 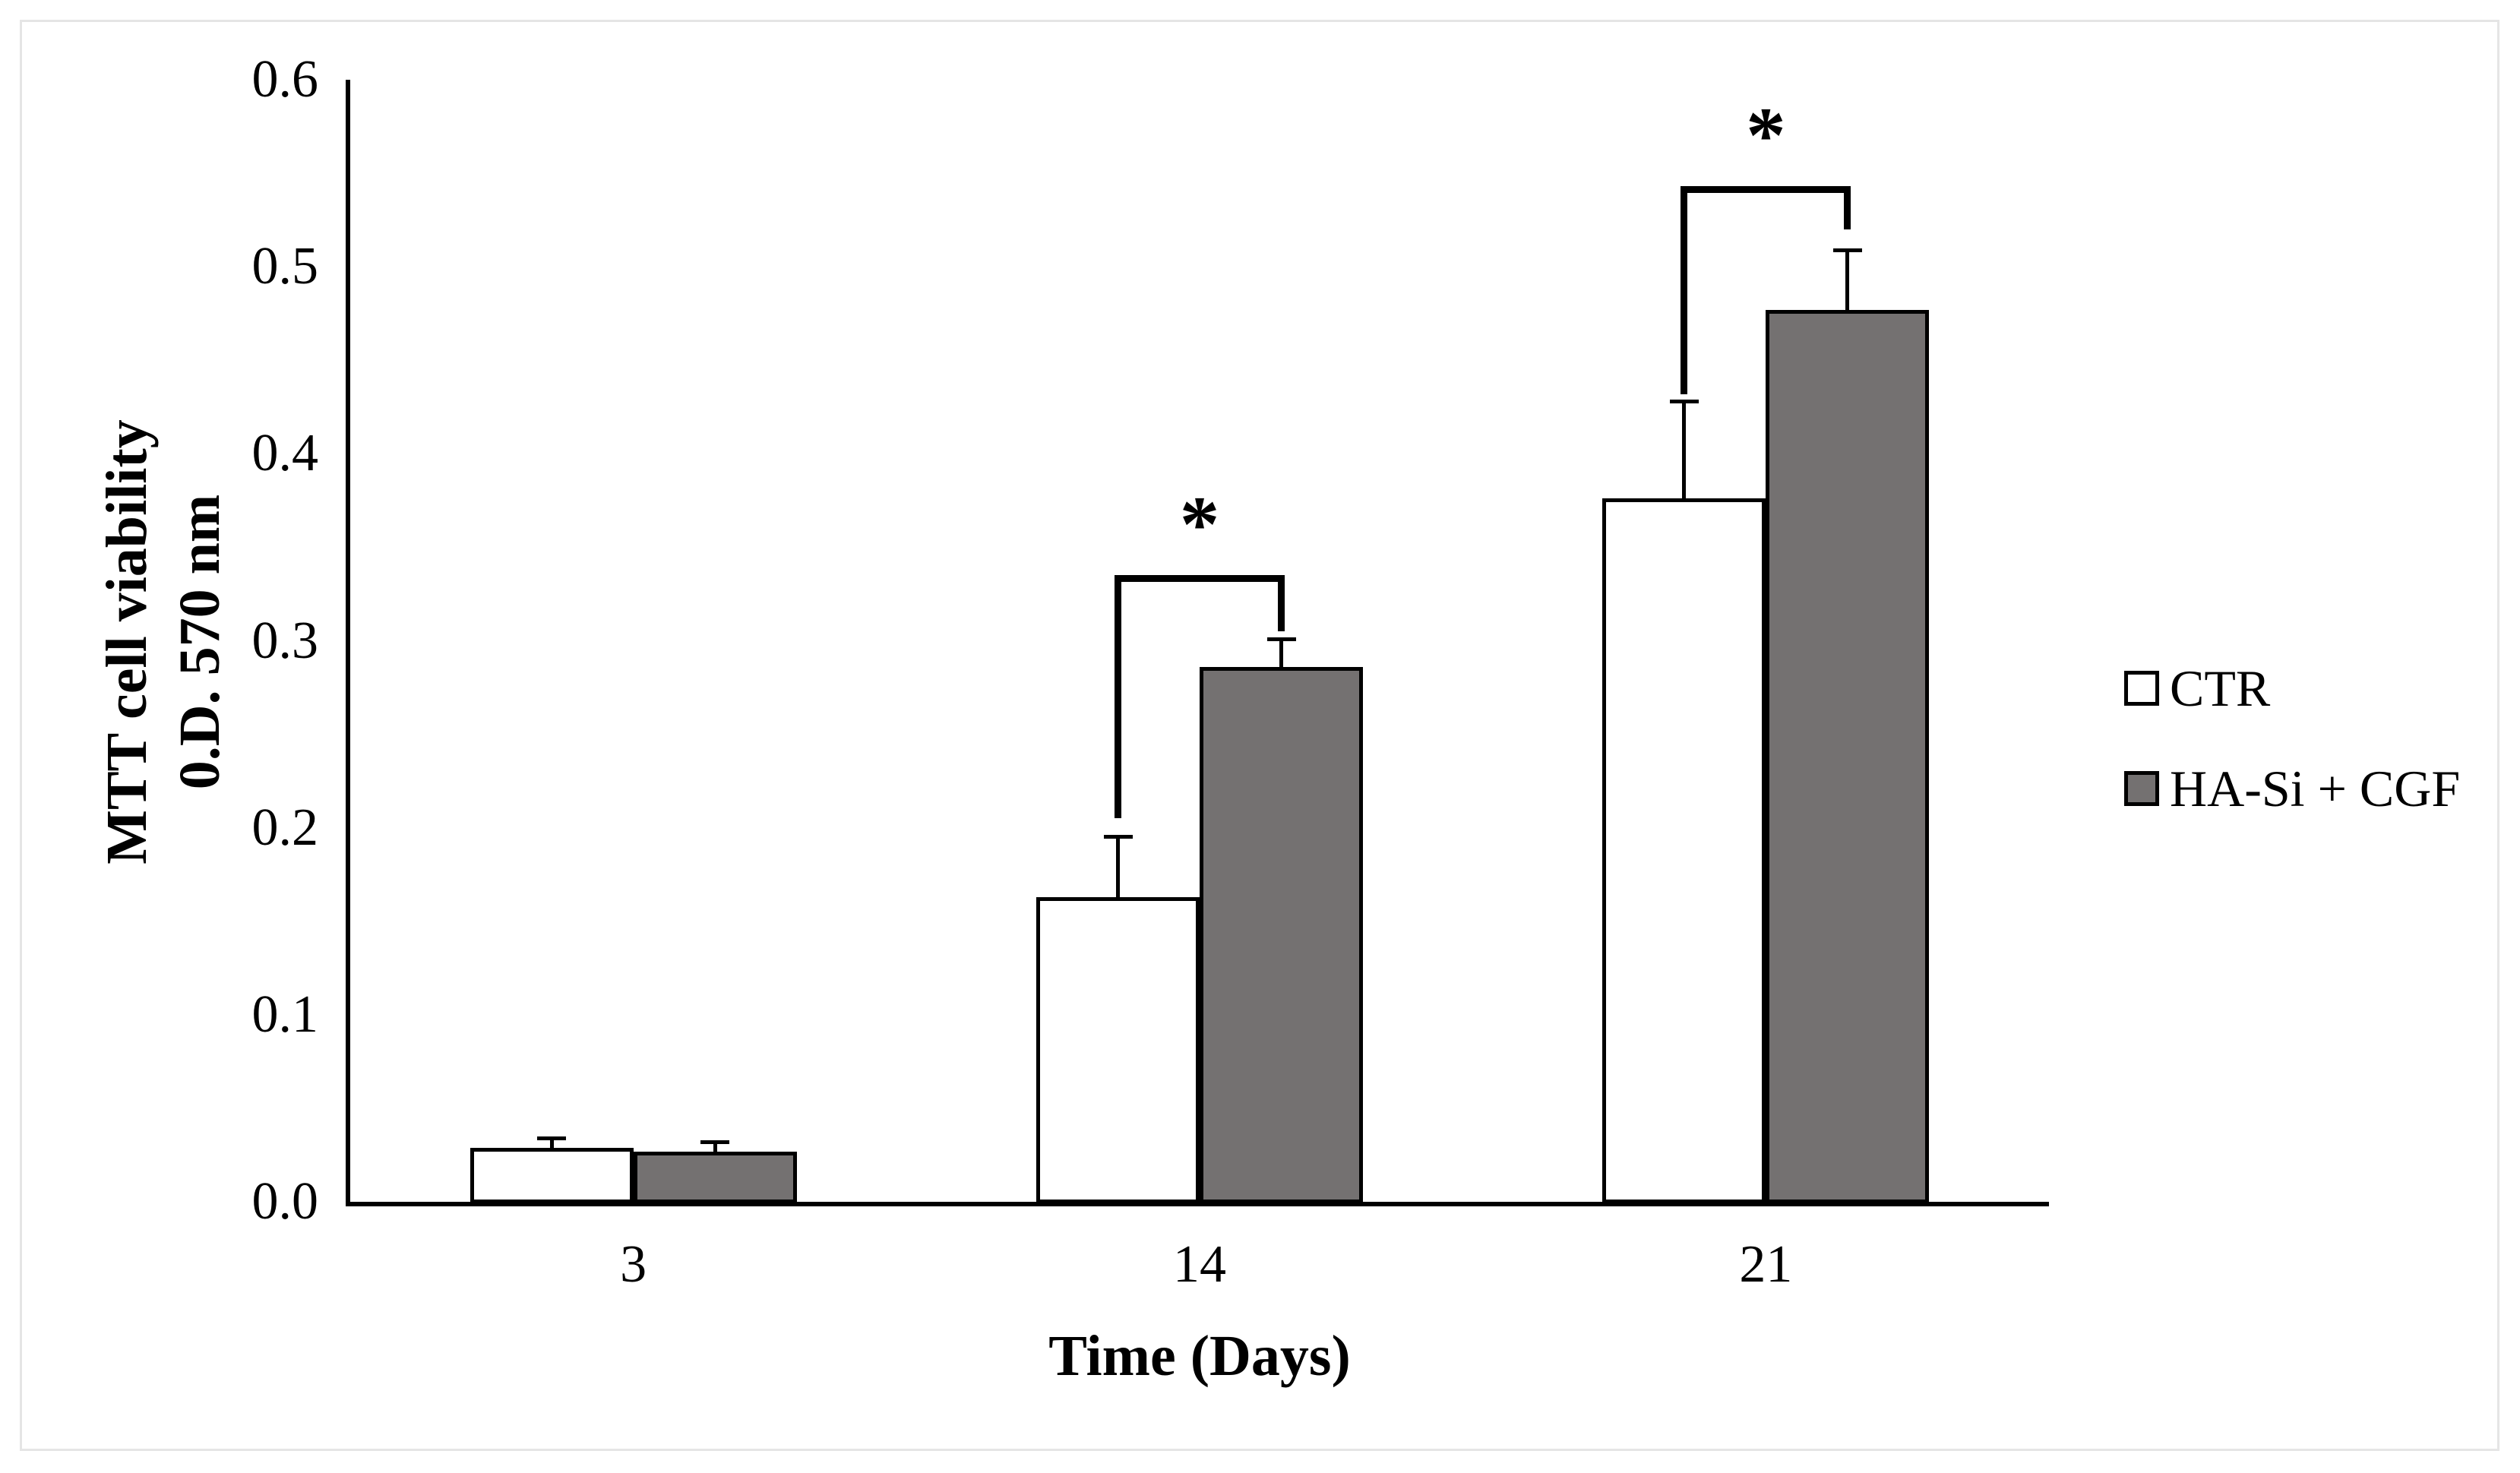 I want to click on x-tick-label: 21, so click(x=1766, y=1264).